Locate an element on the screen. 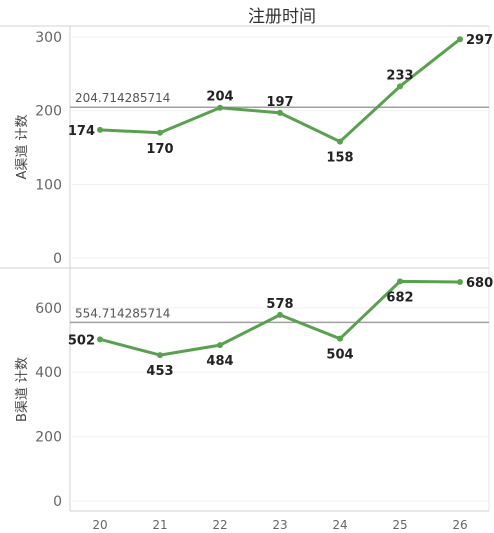  y-tick-label: 100 is located at coordinates (48, 185).